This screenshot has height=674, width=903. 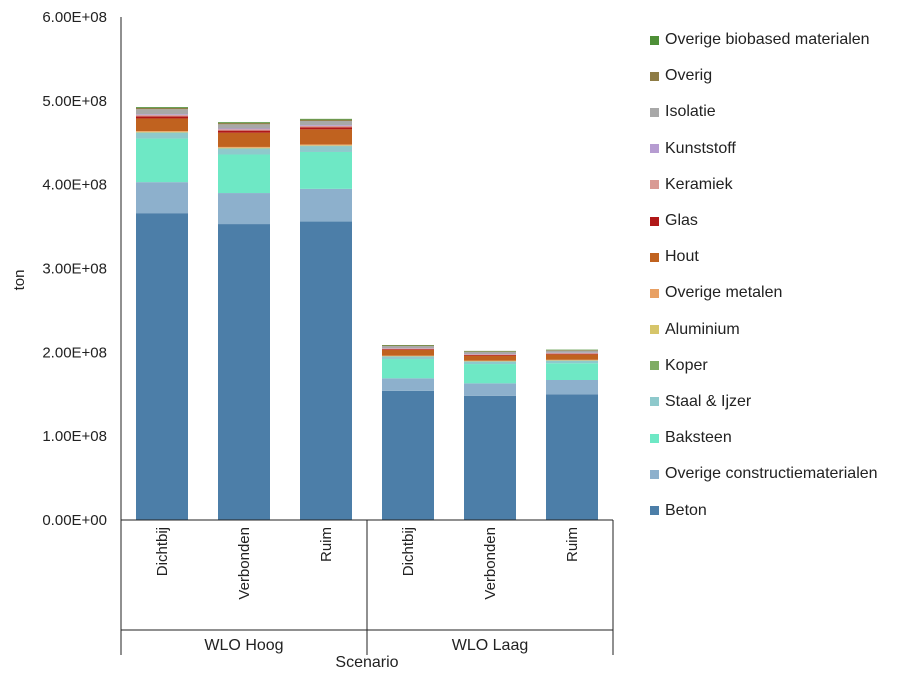 I want to click on legend-item: Hout, so click(x=764, y=257).